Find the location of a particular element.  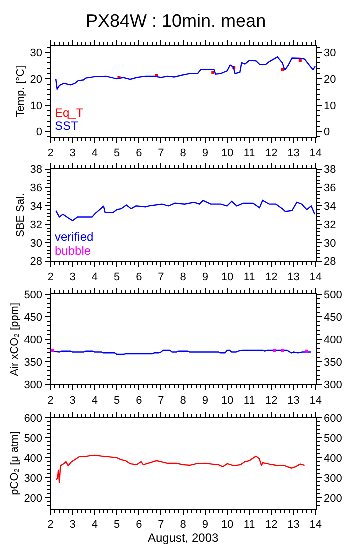

y-tick-label: 500 is located at coordinates (33, 438).